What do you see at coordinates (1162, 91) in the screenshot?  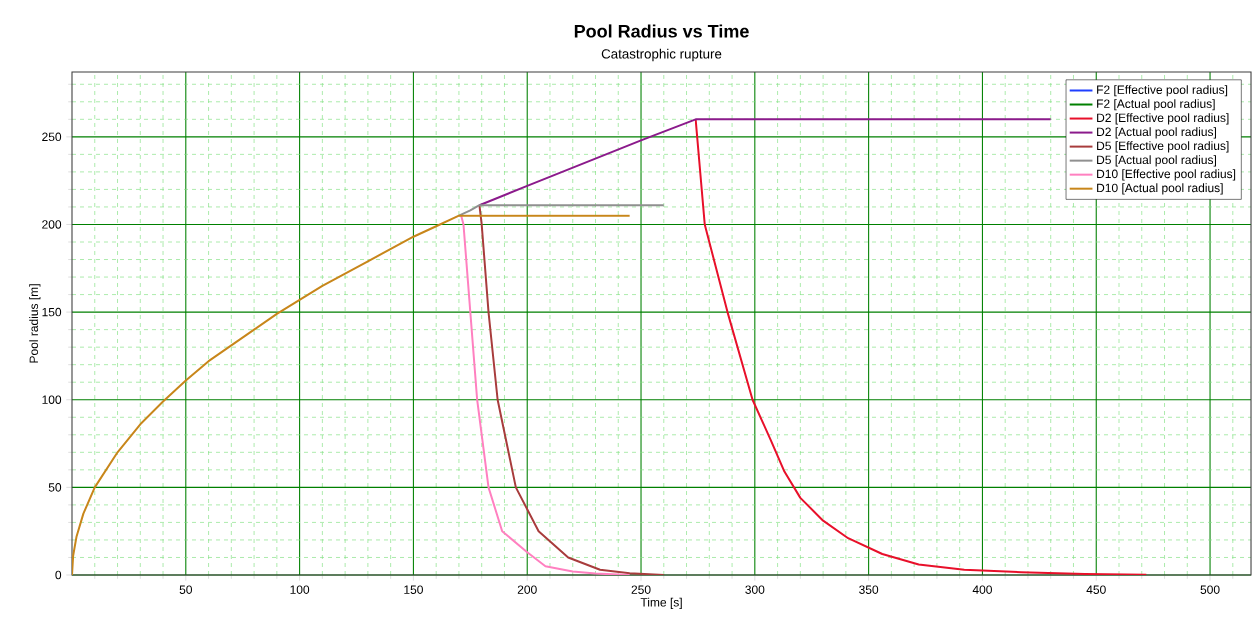 I see `legend-label: F2 [Effective pool radius]` at bounding box center [1162, 91].